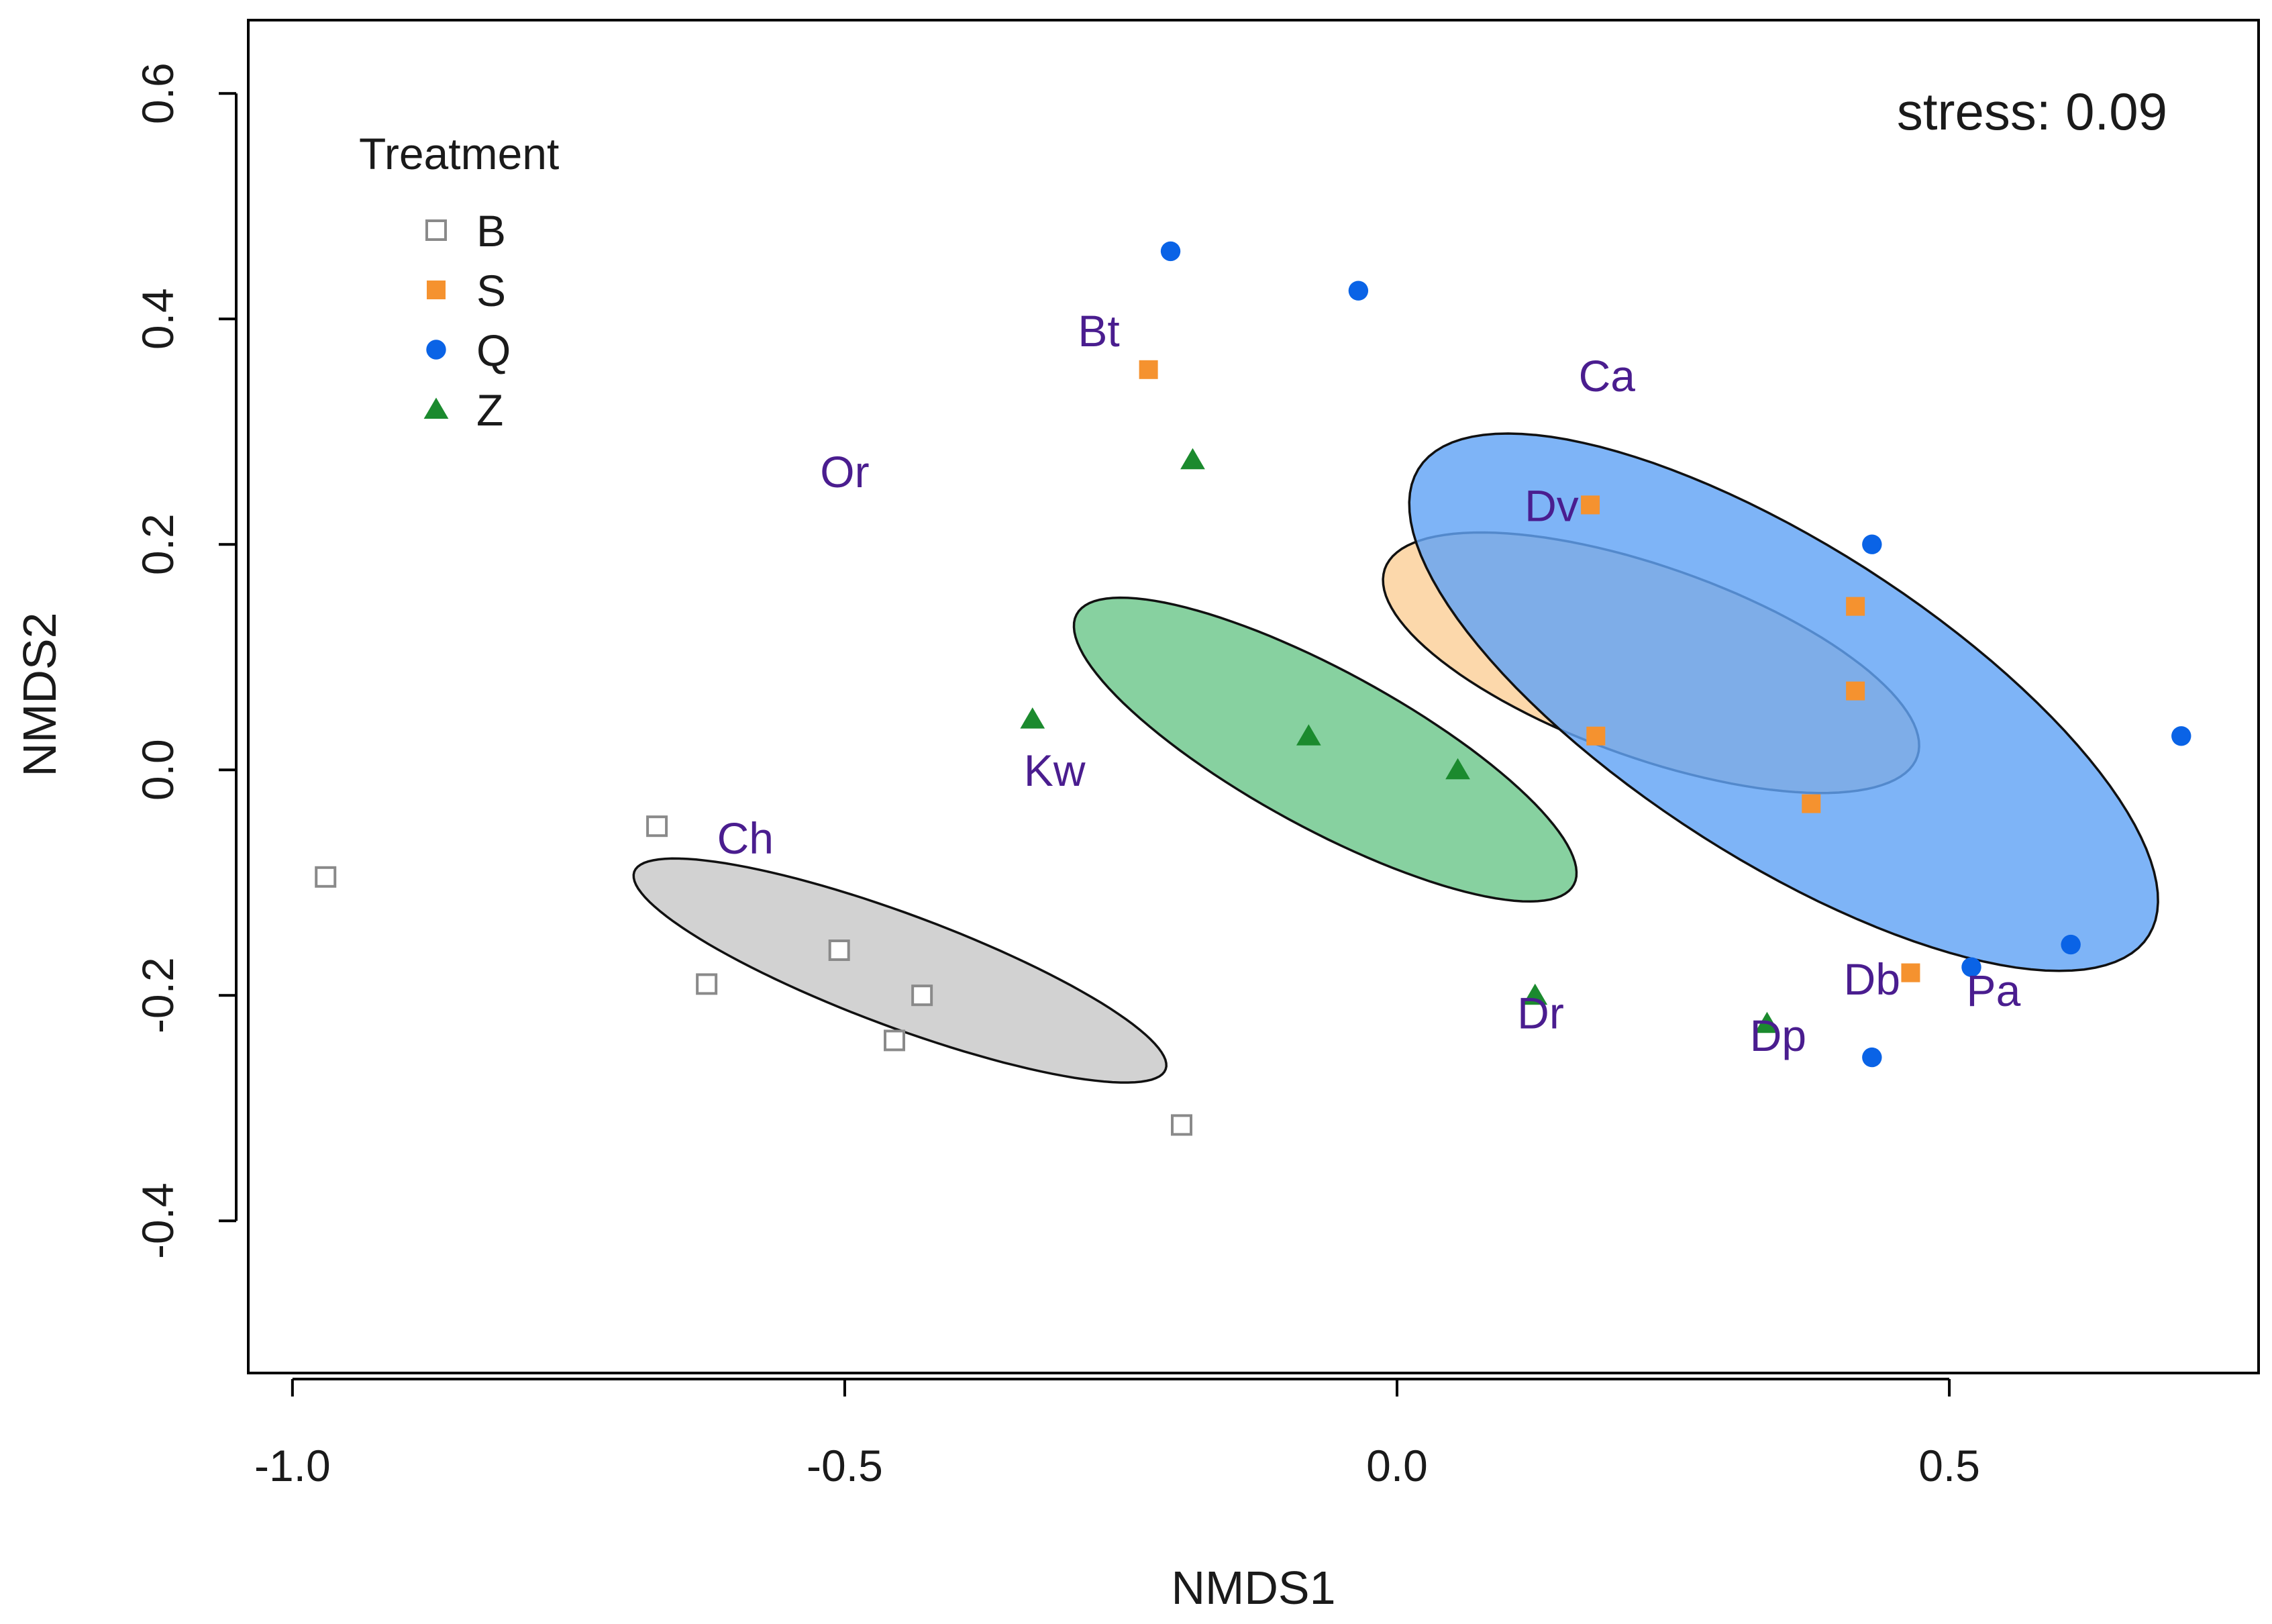 This screenshot has width=2272, height=1624. I want to click on stress-annotation: stress: 0.09, so click(2032, 112).